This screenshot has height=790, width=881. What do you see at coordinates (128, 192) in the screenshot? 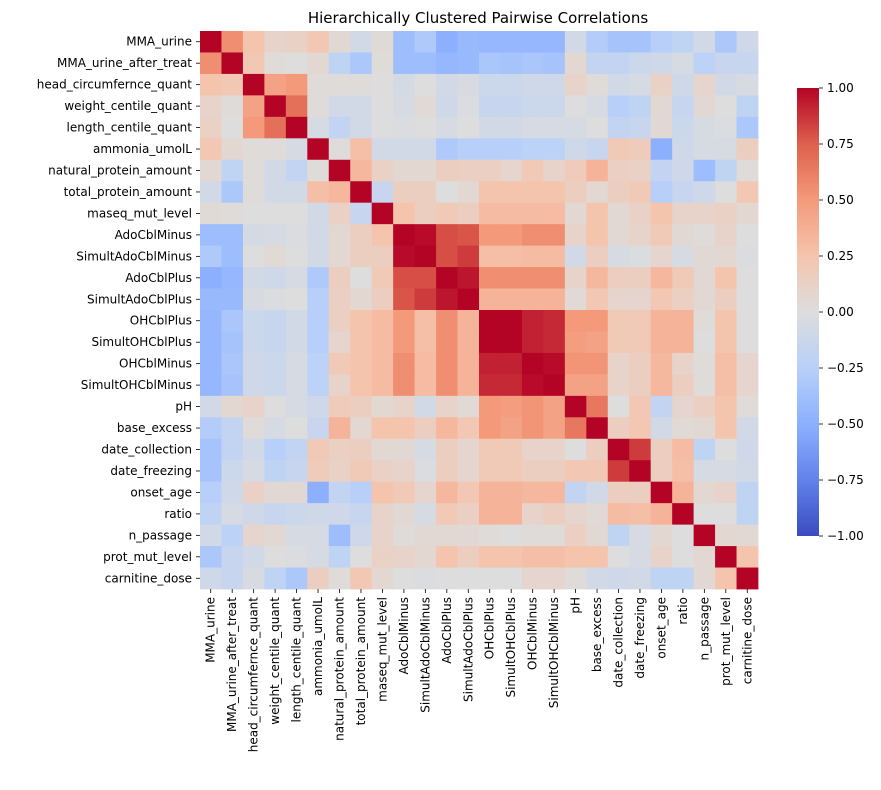
I see `y-tick-label: total_protein_amount` at bounding box center [128, 192].